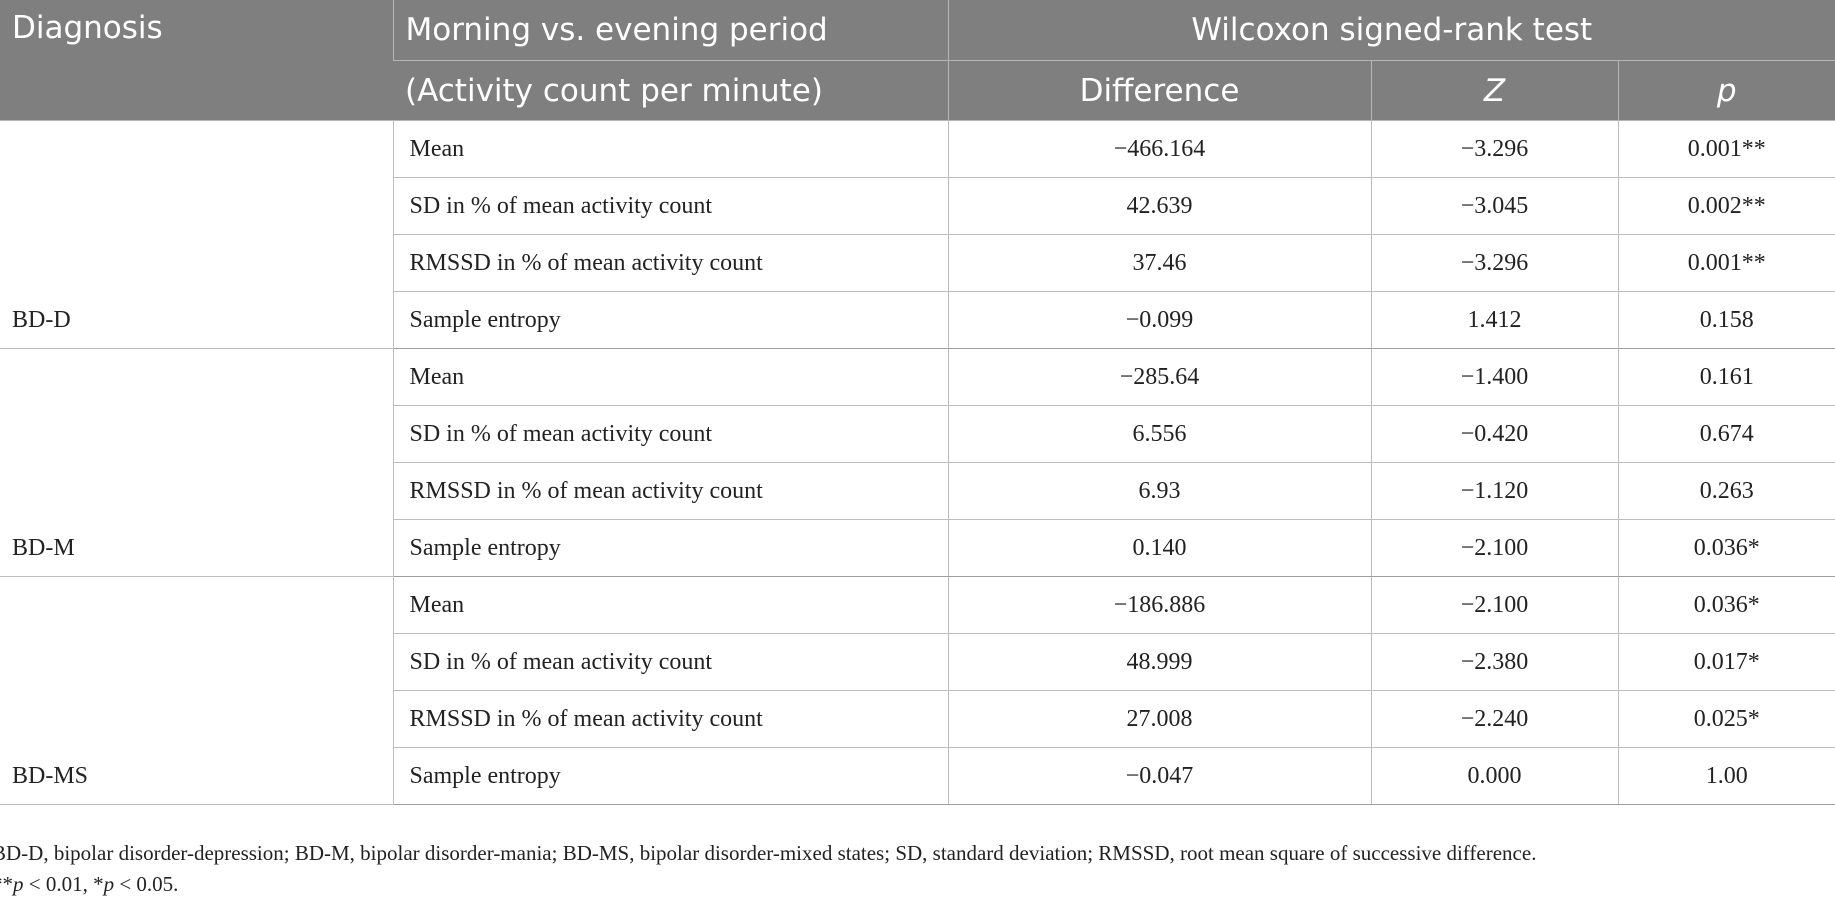  I want to click on p-cell: 0.674, so click(1726, 434).